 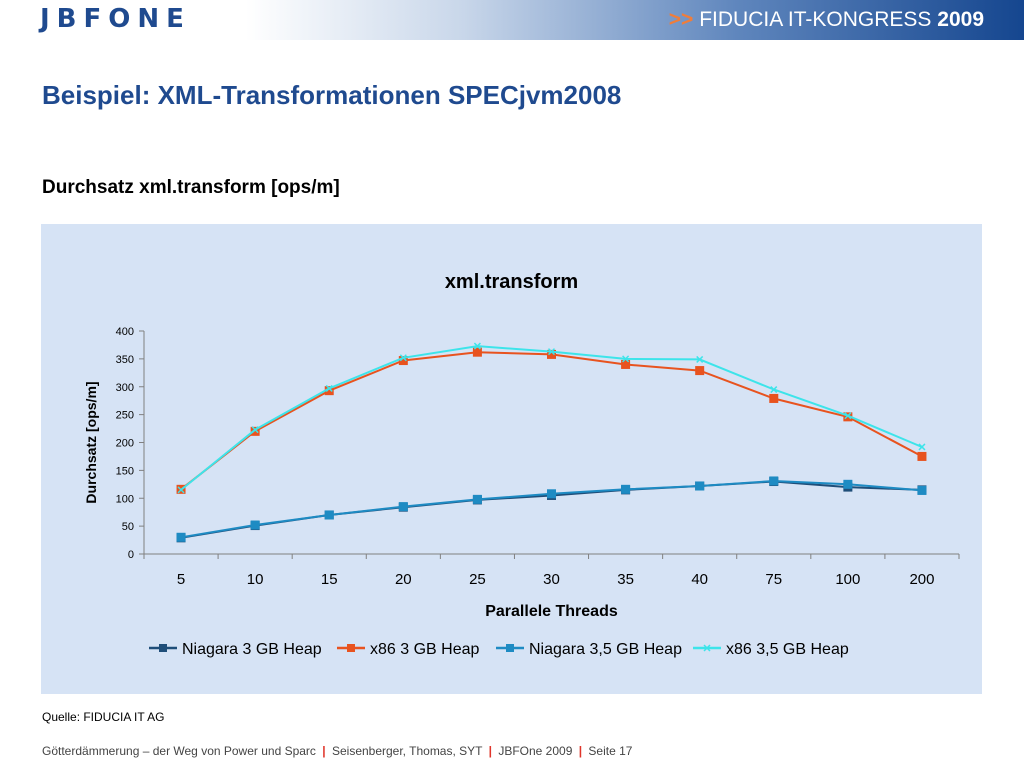 I want to click on x-tick-label: 35, so click(x=625, y=579).